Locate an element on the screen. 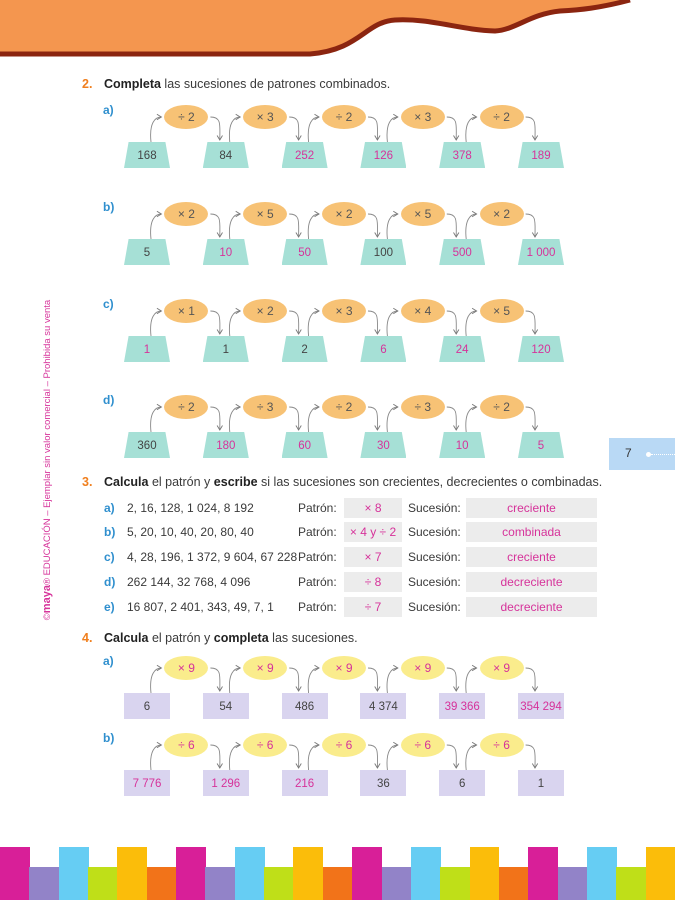  answer-box: 39 366 is located at coordinates (462, 706).